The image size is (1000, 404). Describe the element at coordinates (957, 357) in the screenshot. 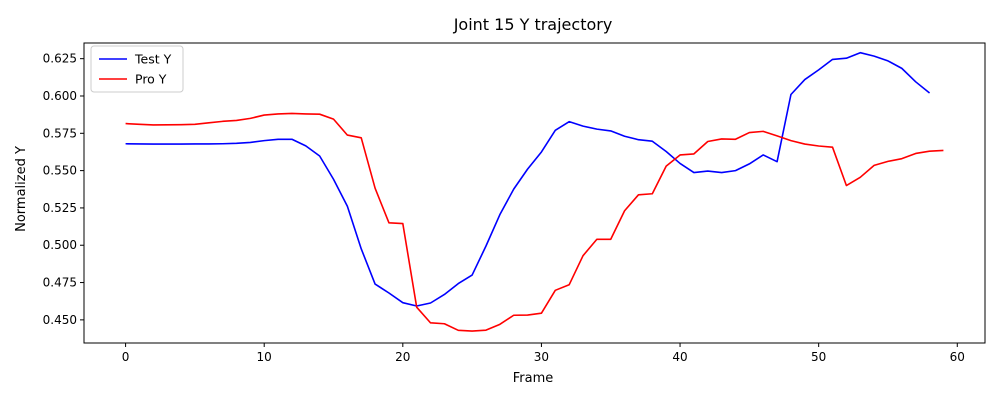

I see `x-tick-label: 60` at that location.